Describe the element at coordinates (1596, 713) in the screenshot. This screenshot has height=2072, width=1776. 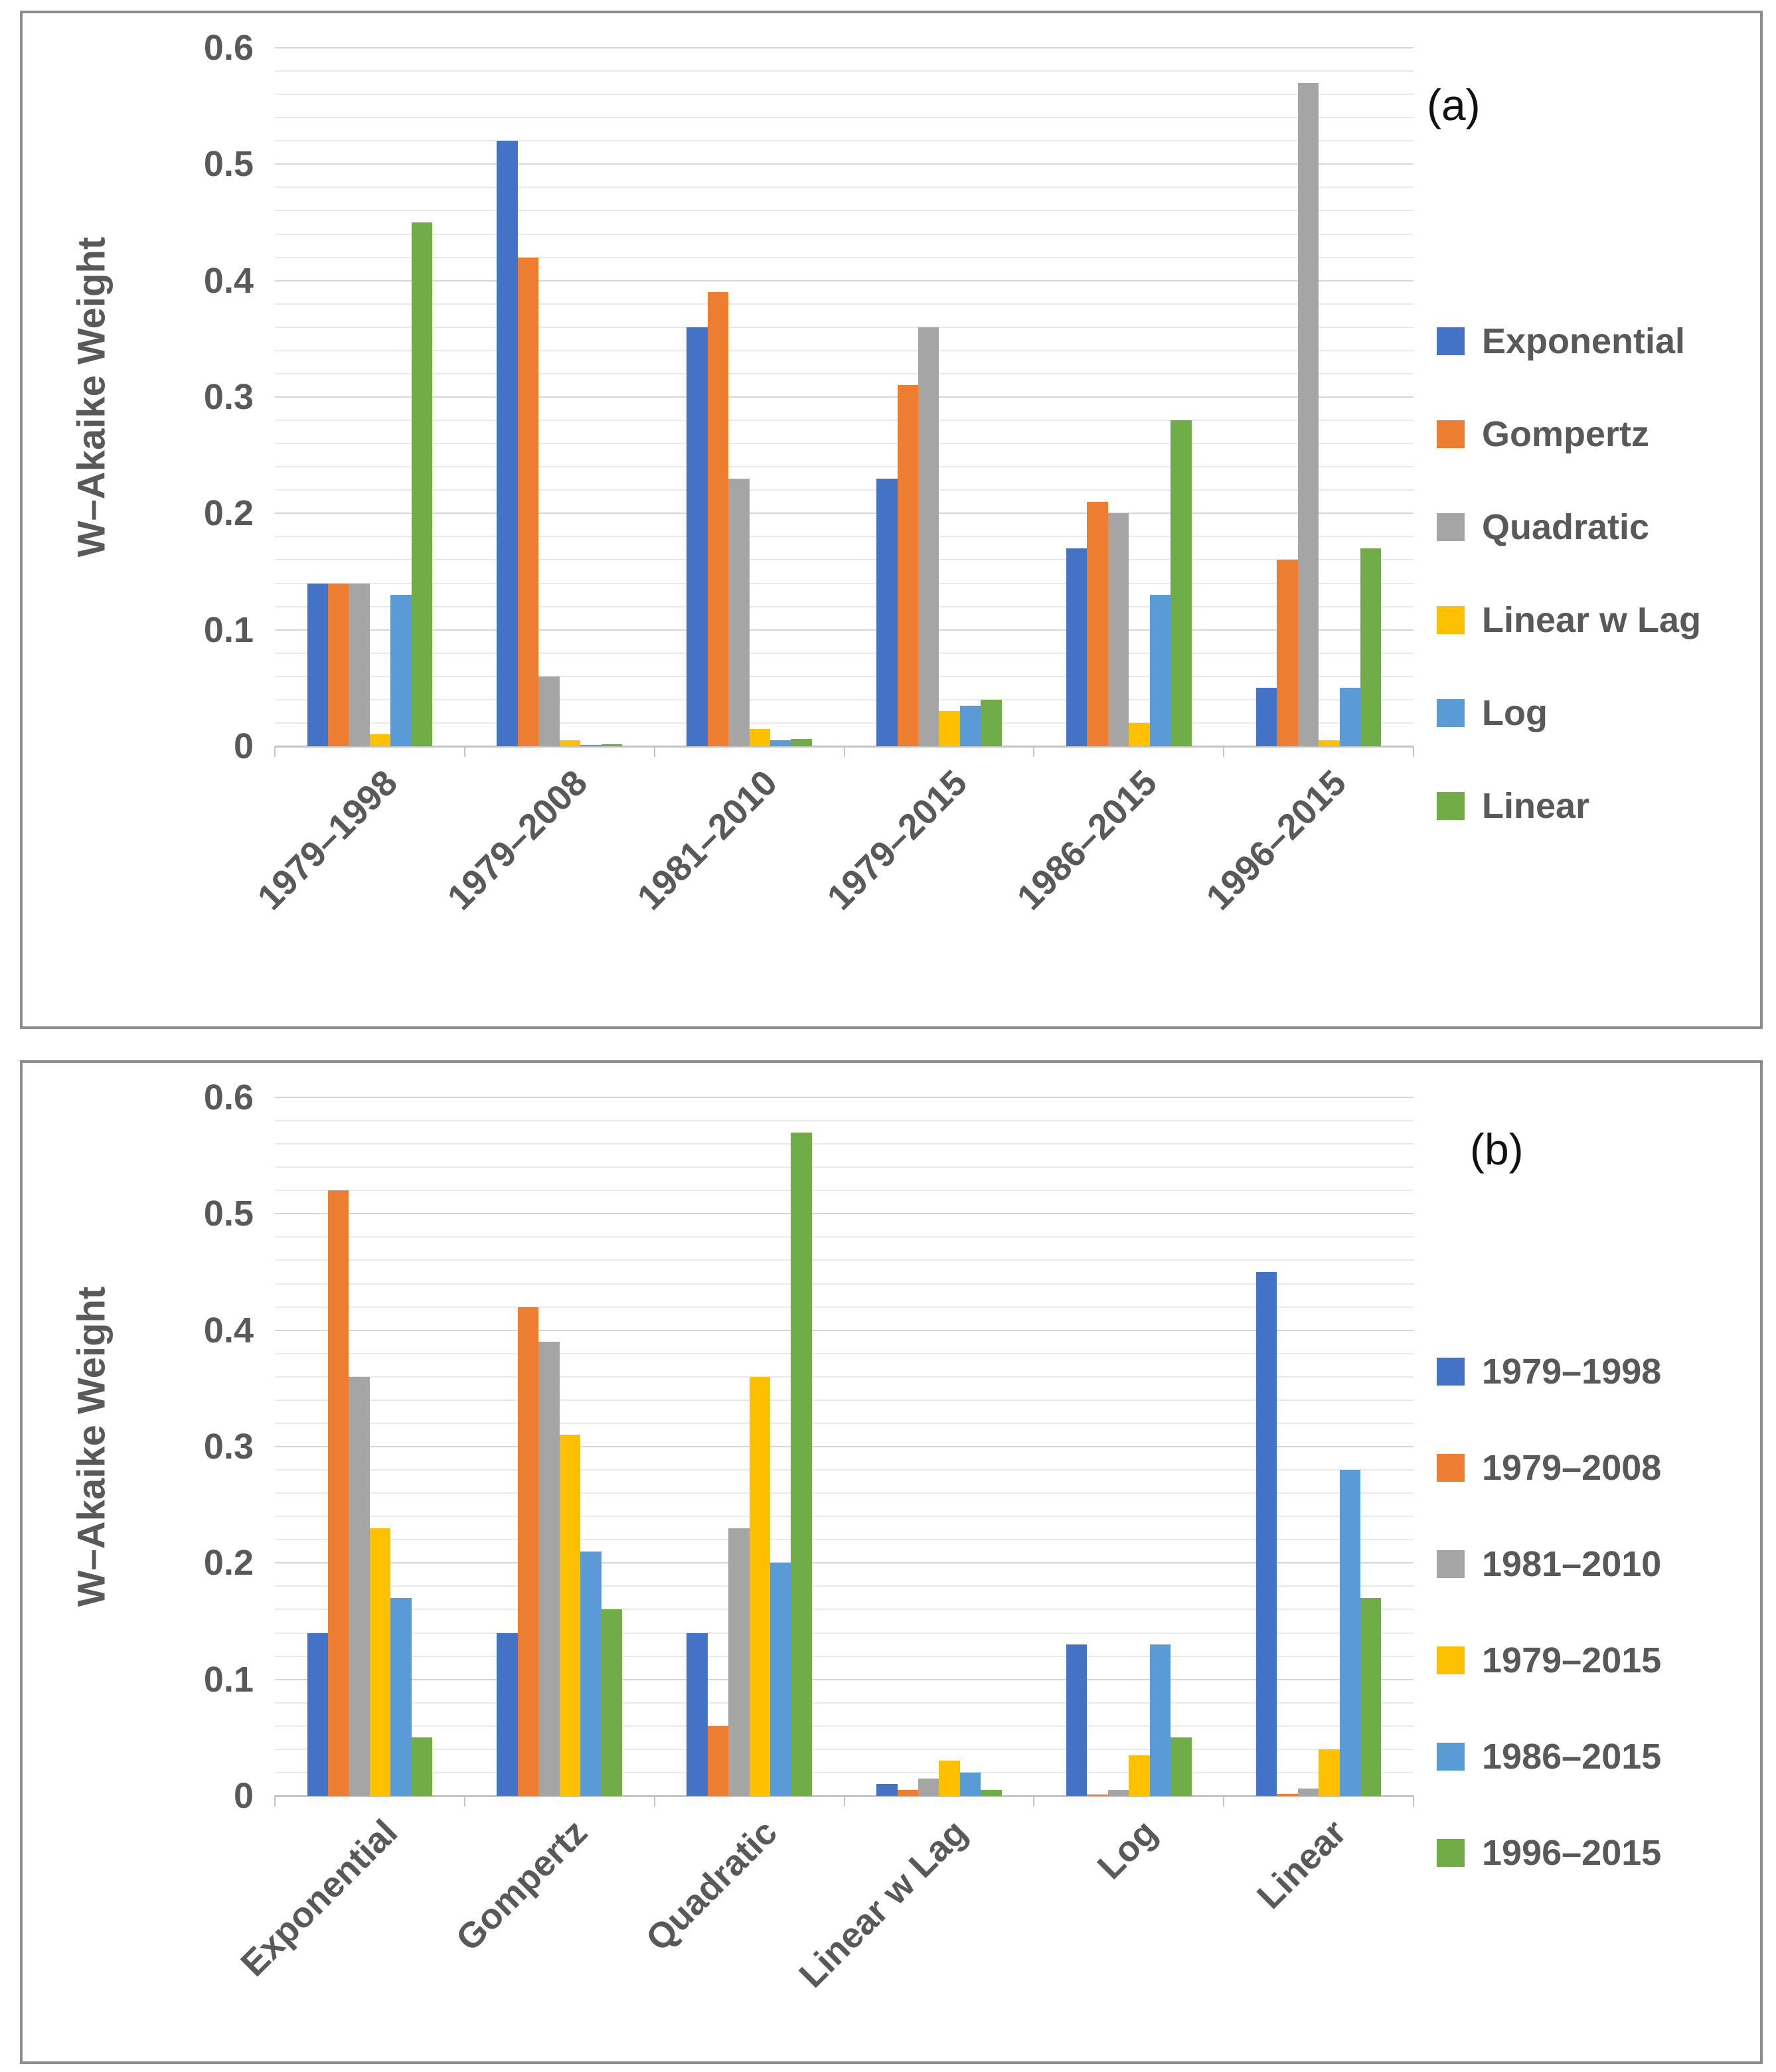
I see `legend-item: Log` at that location.